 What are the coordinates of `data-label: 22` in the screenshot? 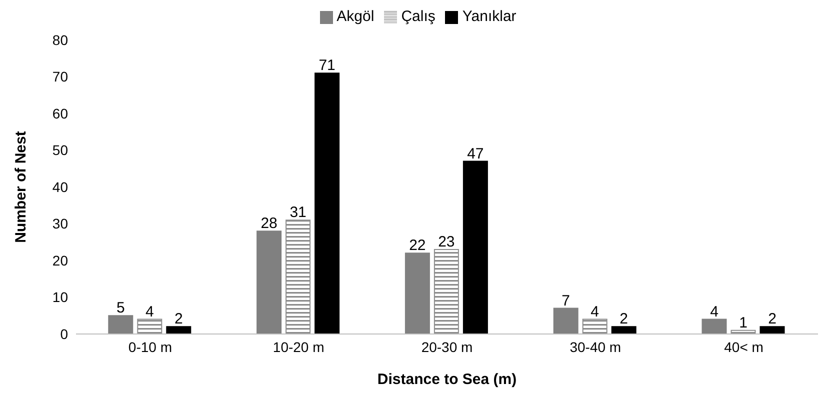 It's located at (417, 245).